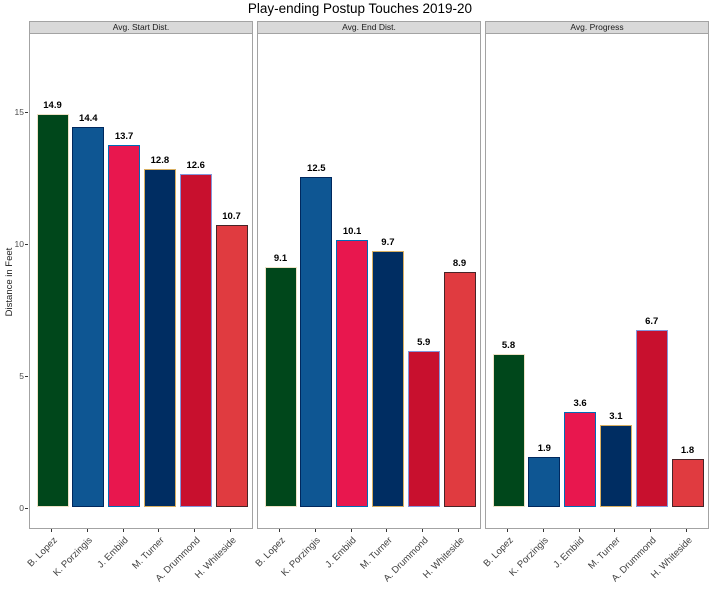  I want to click on bar-value-label: 13.7, so click(124, 136).